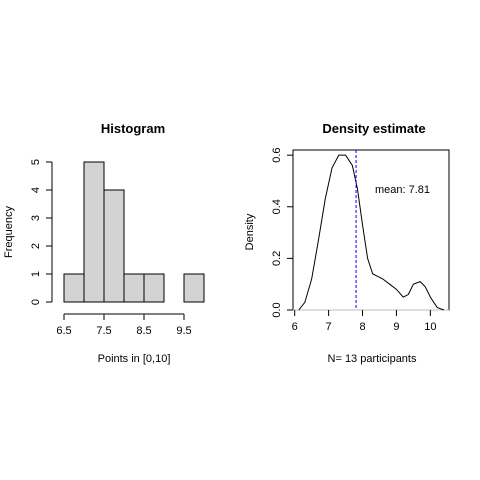  What do you see at coordinates (134, 232) in the screenshot?
I see `histogram-bars` at bounding box center [134, 232].